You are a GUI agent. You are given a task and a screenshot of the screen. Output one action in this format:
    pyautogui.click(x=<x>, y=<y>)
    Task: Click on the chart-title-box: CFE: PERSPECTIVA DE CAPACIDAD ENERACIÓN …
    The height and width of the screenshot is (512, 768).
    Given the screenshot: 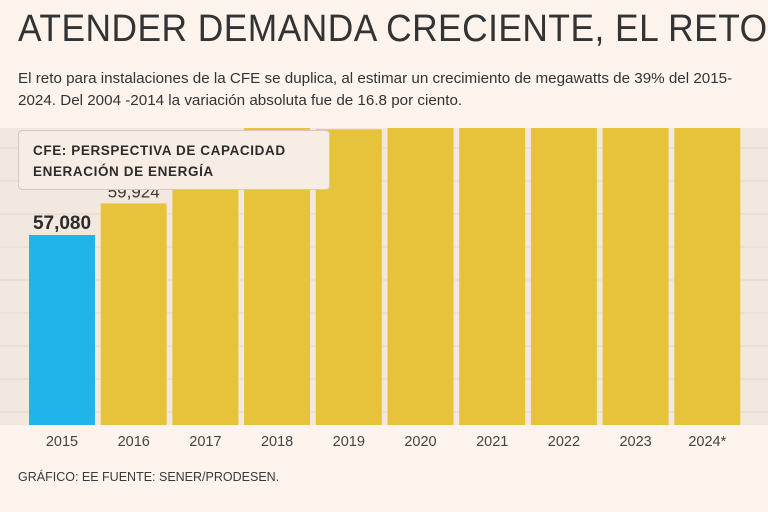 What is the action you would take?
    pyautogui.click(x=174, y=160)
    